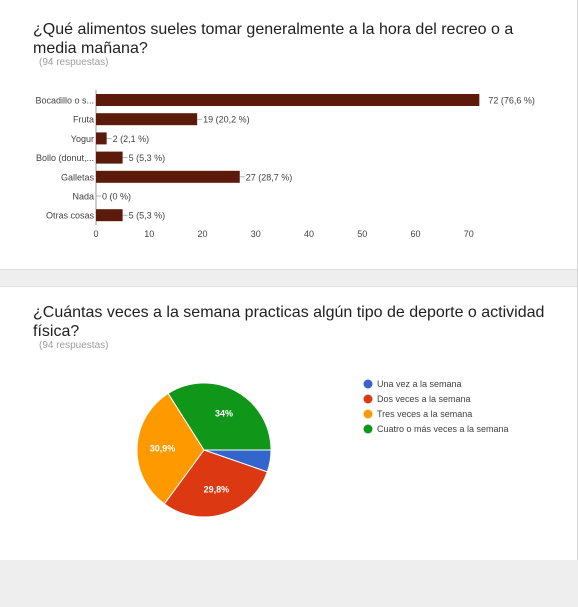 This screenshot has height=607, width=578. I want to click on x-tick-label: 50, so click(362, 234).